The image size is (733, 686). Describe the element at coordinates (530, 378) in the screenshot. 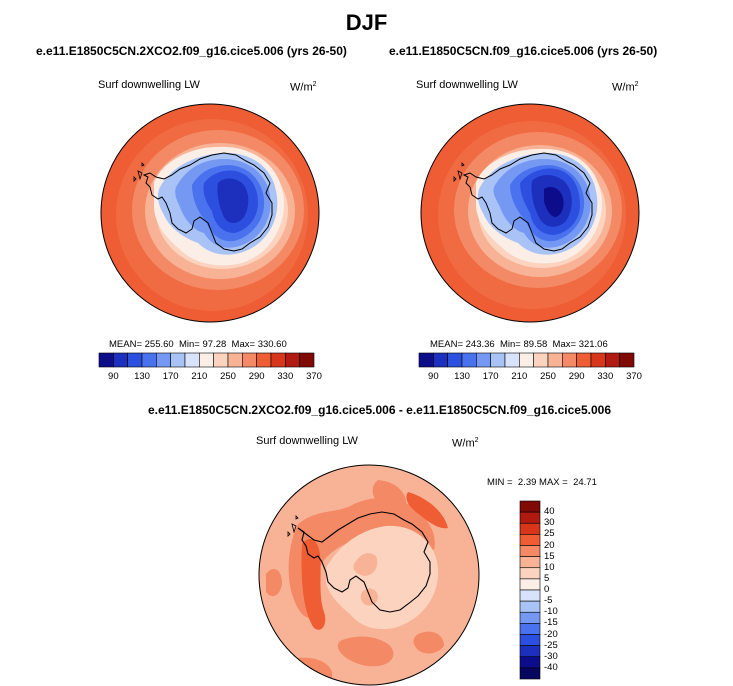

I see `panel-2-colorbar-labels: 90 130 170 210 250 290 330 370` at that location.